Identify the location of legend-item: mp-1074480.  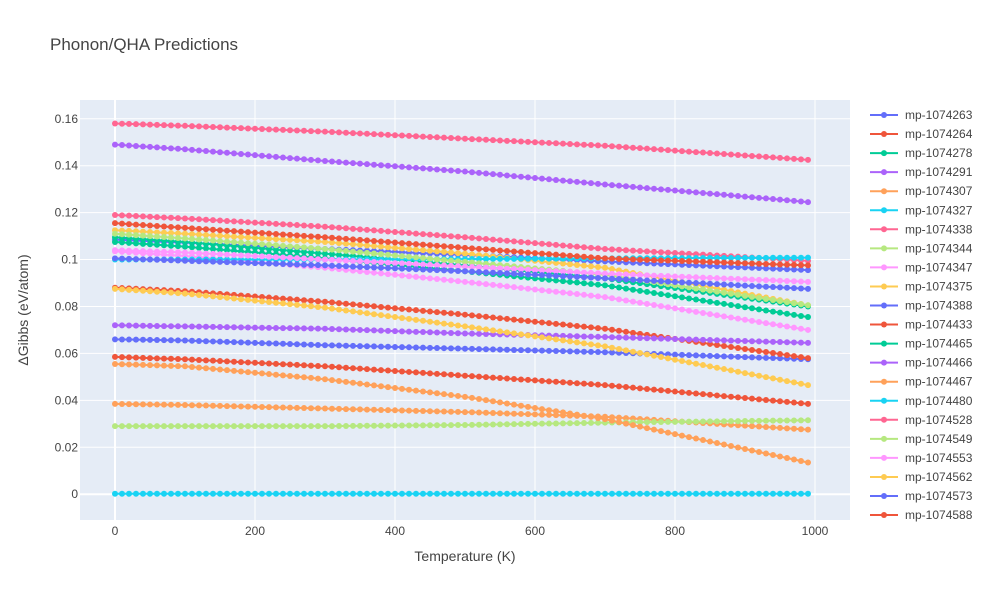
(921, 401).